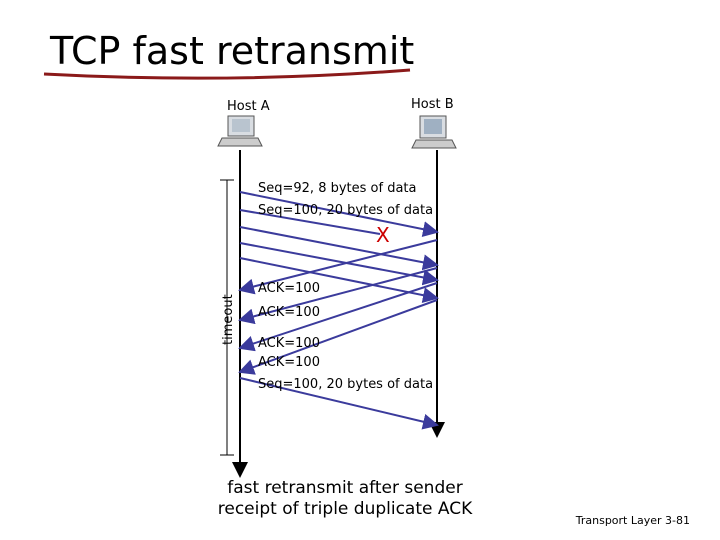 The height and width of the screenshot is (540, 720). What do you see at coordinates (227, 74) in the screenshot?
I see `title-underline` at bounding box center [227, 74].